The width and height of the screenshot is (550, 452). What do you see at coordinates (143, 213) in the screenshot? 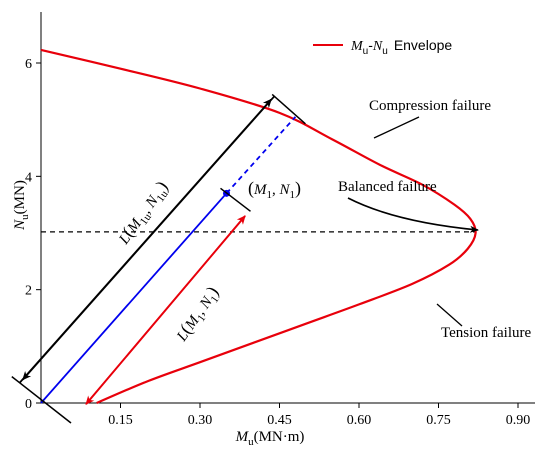
I see `black-arrow-label: L(M1u, N1u)` at bounding box center [143, 213].